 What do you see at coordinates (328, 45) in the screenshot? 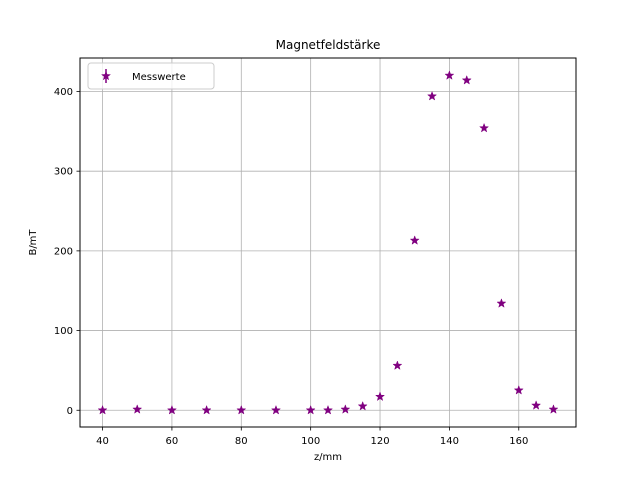
I see `chart-title: Magnetfeldstärke` at bounding box center [328, 45].